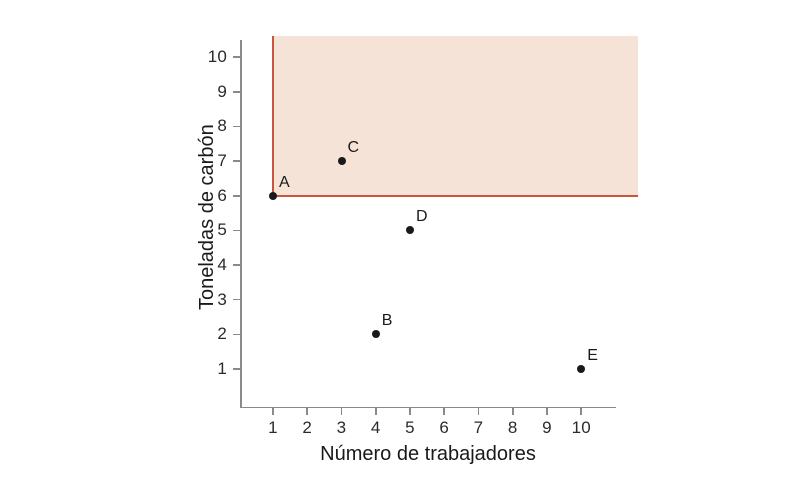  What do you see at coordinates (410, 427) in the screenshot?
I see `x-tick-label-5: 5` at bounding box center [410, 427].